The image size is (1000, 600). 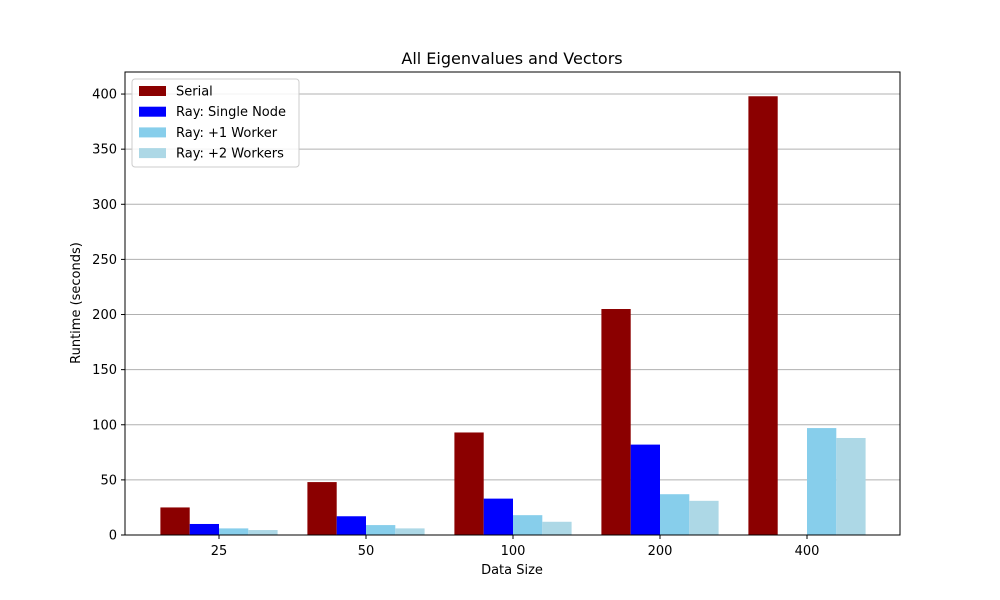 I want to click on legend-label: Serial, so click(x=194, y=92).